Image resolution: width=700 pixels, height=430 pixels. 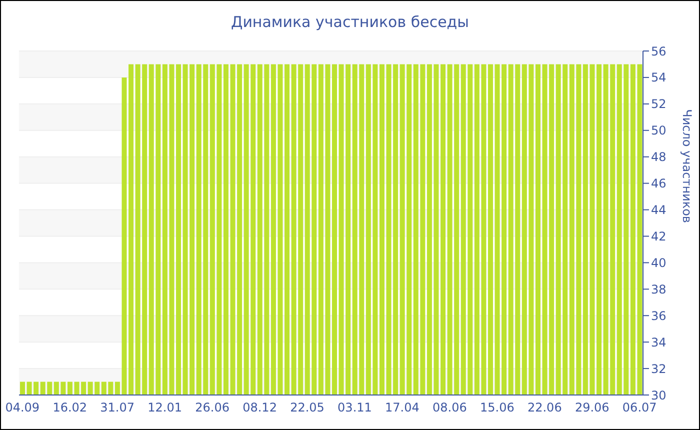 I want to click on y-tick-label: 56, so click(x=658, y=51).